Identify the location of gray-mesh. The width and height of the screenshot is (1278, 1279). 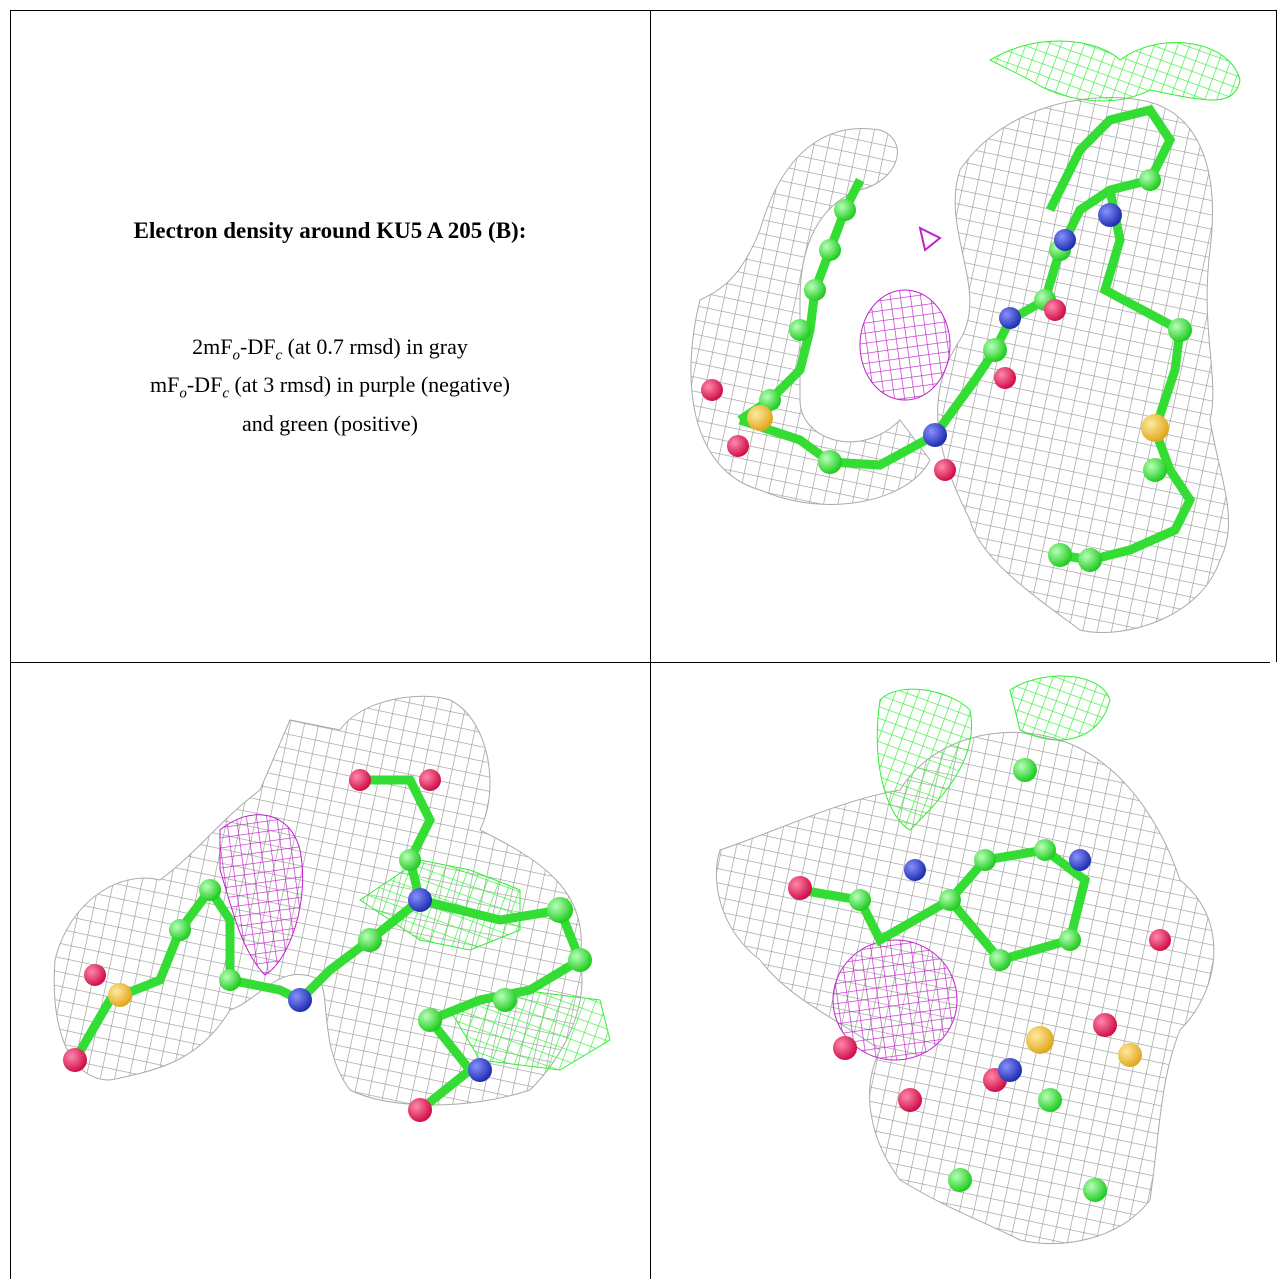
(1083, 365).